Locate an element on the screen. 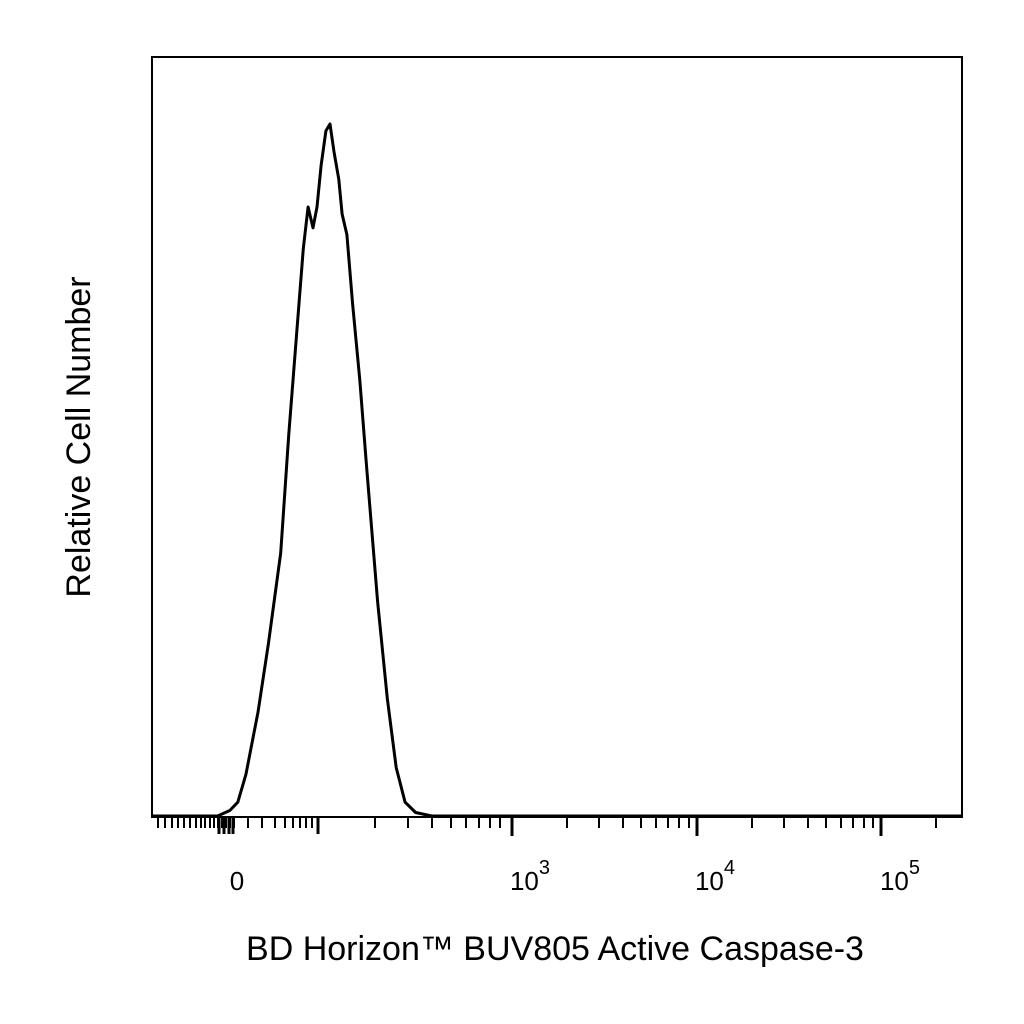  x-axis-label: BD Horizon™ BUV805 Active Caspase-3 is located at coordinates (555, 949).